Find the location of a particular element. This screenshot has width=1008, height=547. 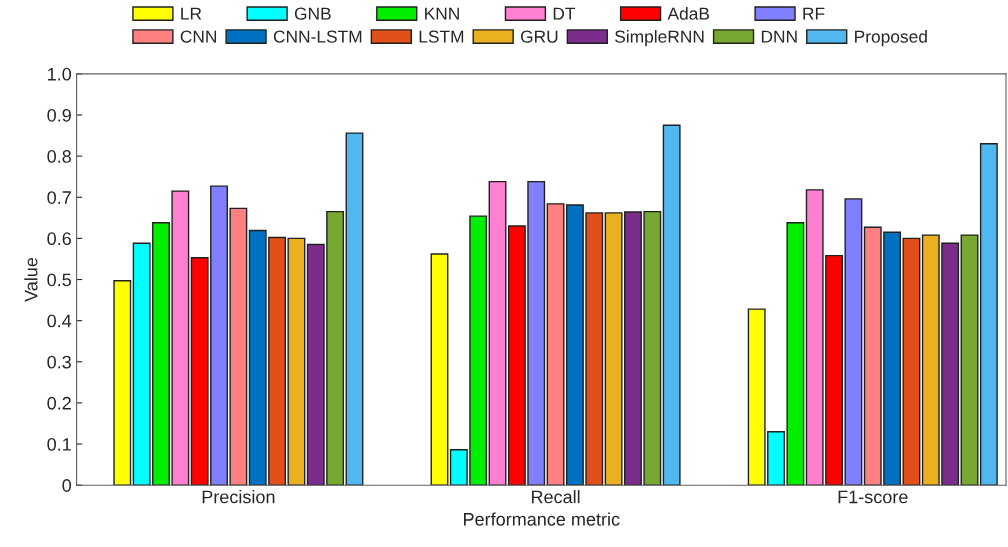

x-tick-label: Recall is located at coordinates (555, 497).